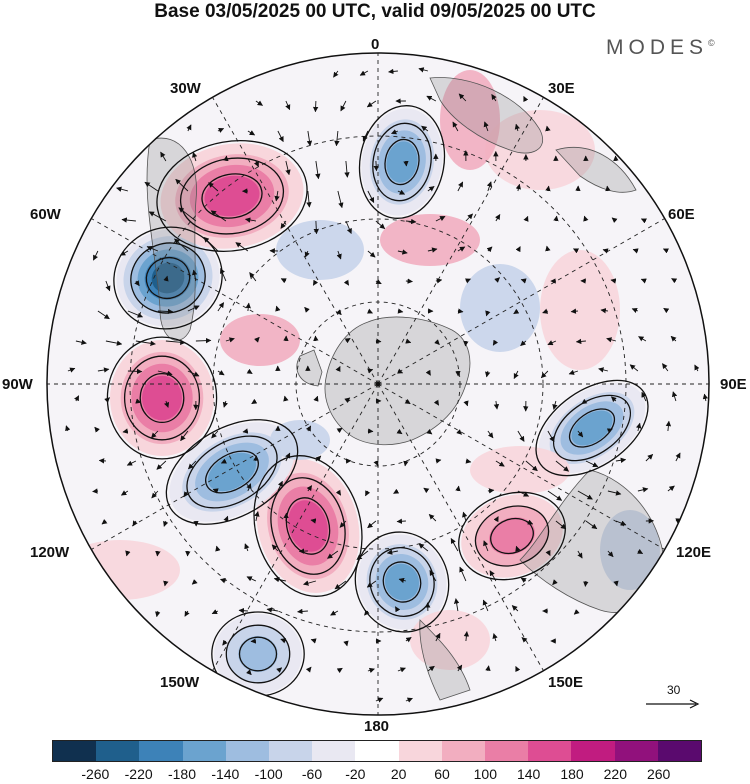 This screenshot has height=784, width=750. Describe the element at coordinates (442, 774) in the screenshot. I see `colorbar-tick: 60` at that location.